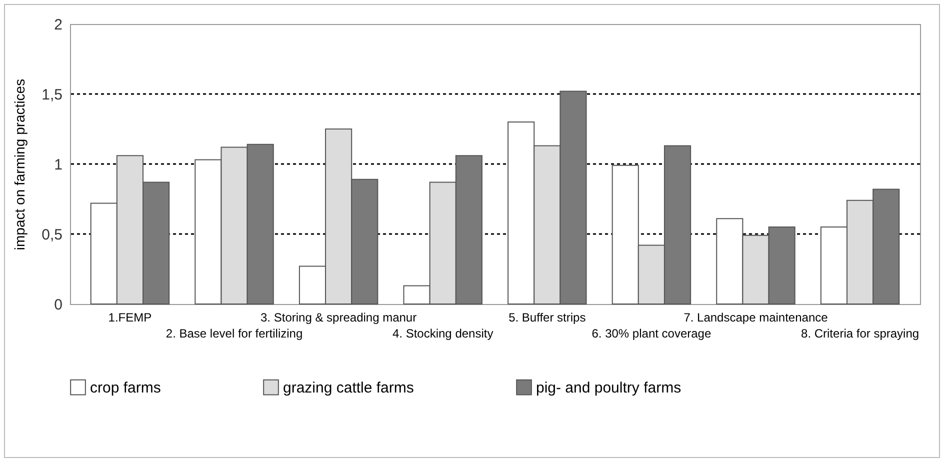 Image resolution: width=946 pixels, height=464 pixels. What do you see at coordinates (443, 333) in the screenshot?
I see `x-tick-label: 4. Stocking density` at bounding box center [443, 333].